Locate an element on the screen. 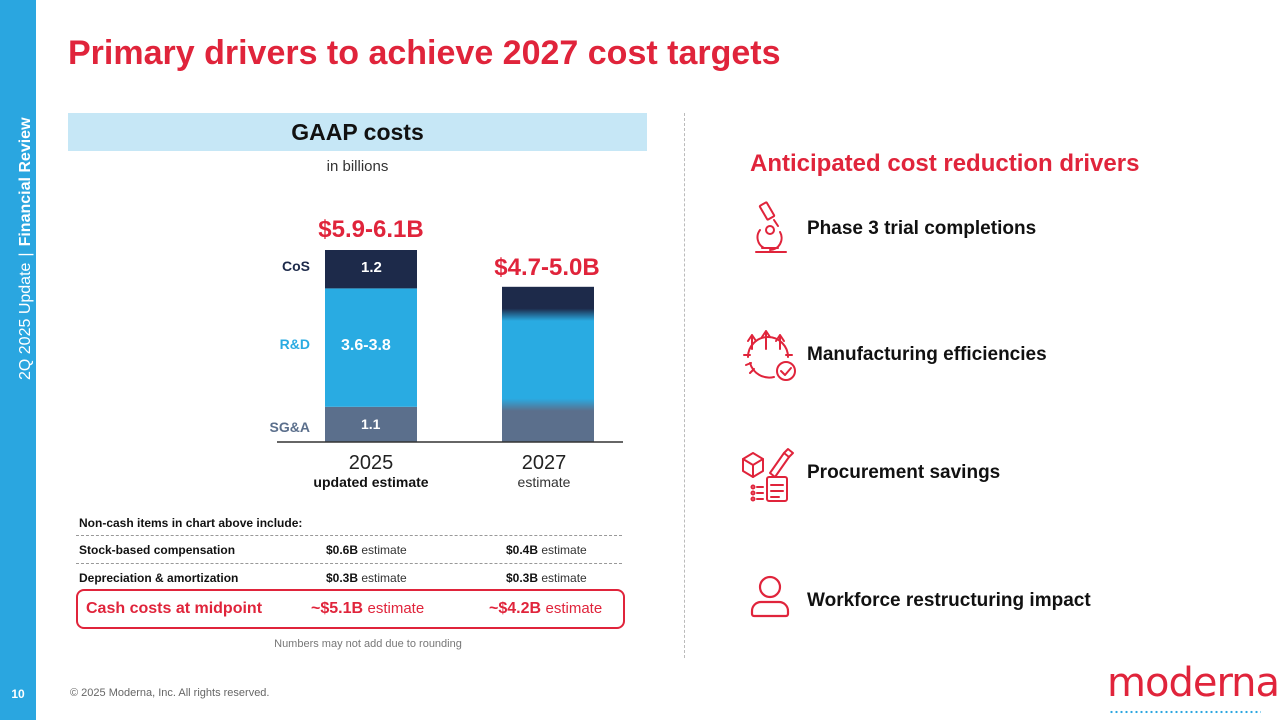 This screenshot has height=720, width=1280. category-label-2025: 2025 is located at coordinates (371, 463).